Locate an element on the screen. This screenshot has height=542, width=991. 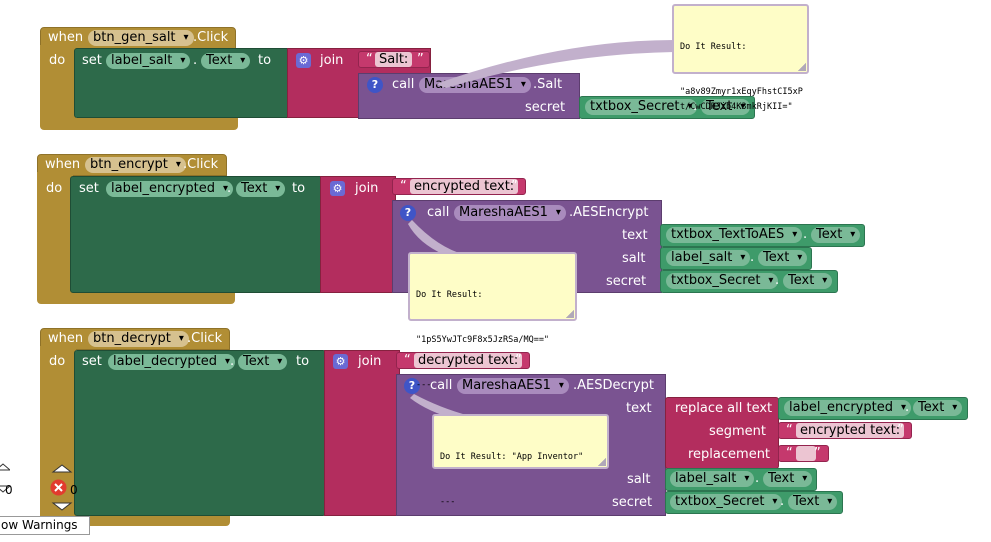
do-label: do is located at coordinates (57, 60).